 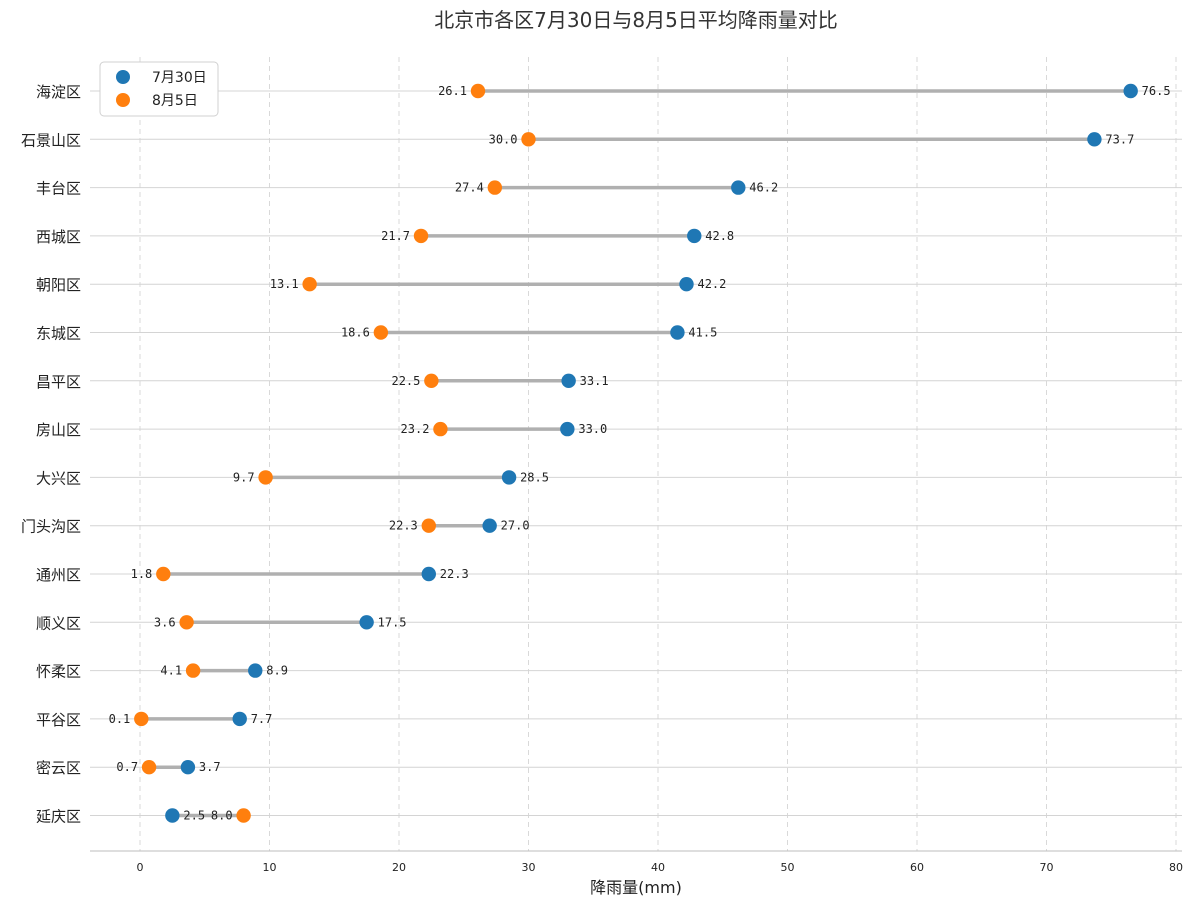 I want to click on value-label-series-2: 21.7, so click(x=395, y=236).